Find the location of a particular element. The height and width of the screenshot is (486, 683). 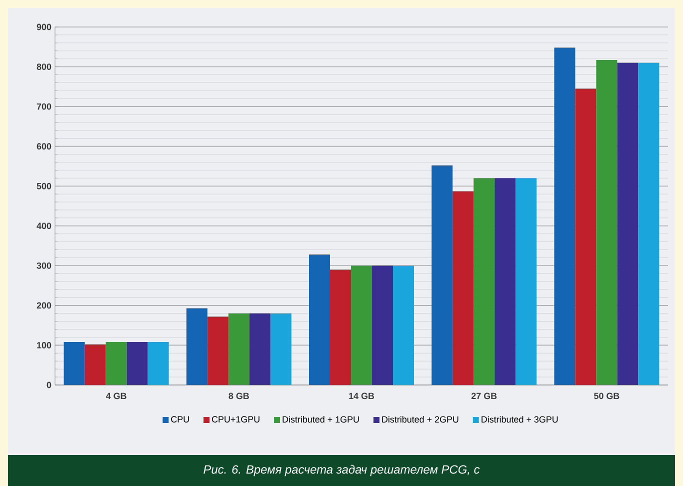

x-tick-label: 50 GB is located at coordinates (607, 396).